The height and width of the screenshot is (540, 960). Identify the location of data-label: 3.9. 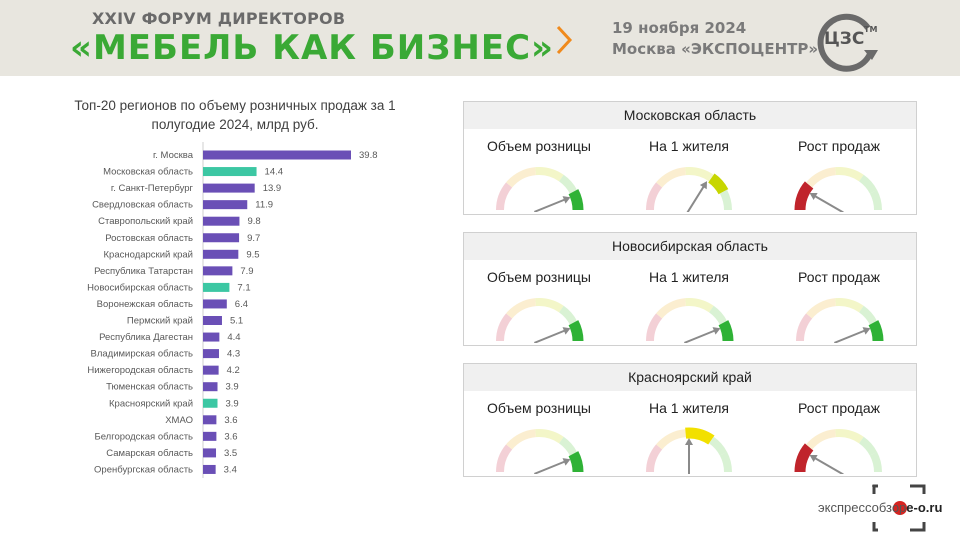
(232, 403).